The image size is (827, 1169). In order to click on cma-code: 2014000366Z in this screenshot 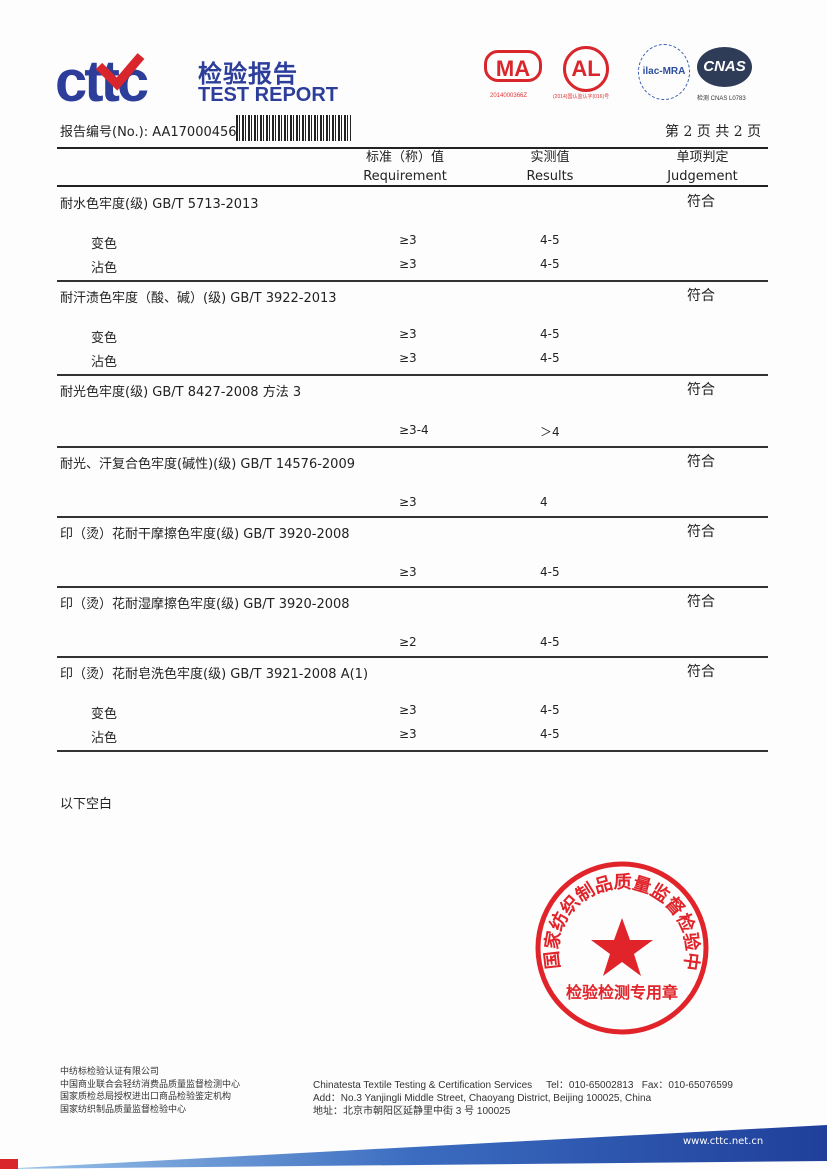, I will do `click(509, 96)`.